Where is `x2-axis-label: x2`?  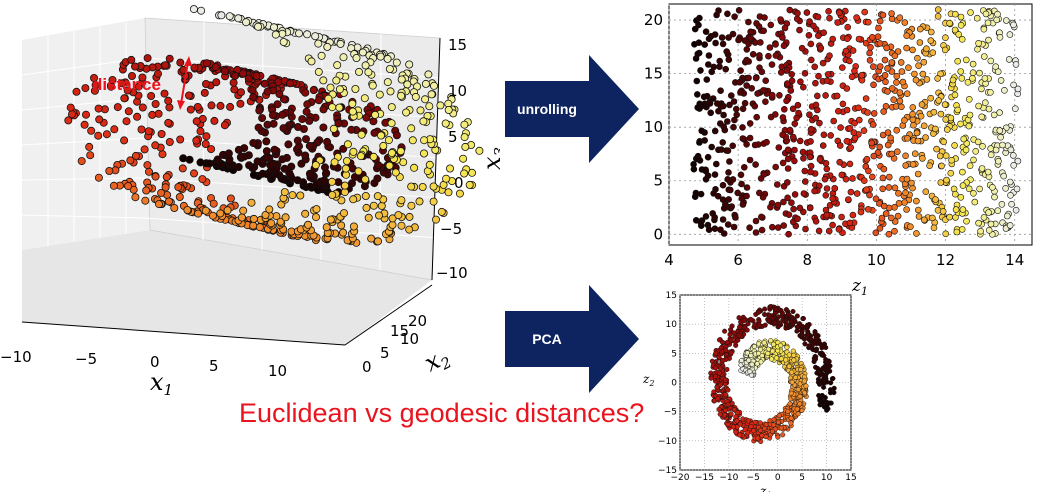
x2-axis-label: x2 is located at coordinates (437, 361).